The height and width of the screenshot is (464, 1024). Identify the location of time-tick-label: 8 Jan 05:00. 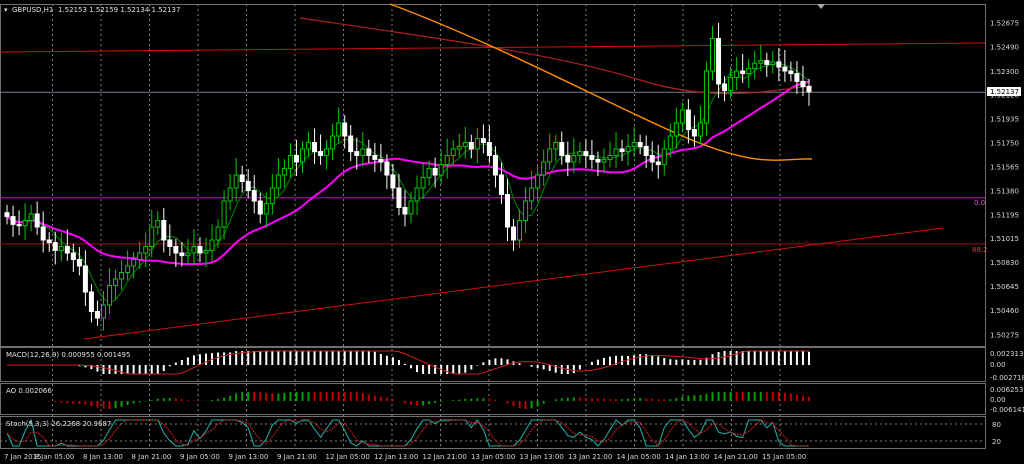
(55, 457).